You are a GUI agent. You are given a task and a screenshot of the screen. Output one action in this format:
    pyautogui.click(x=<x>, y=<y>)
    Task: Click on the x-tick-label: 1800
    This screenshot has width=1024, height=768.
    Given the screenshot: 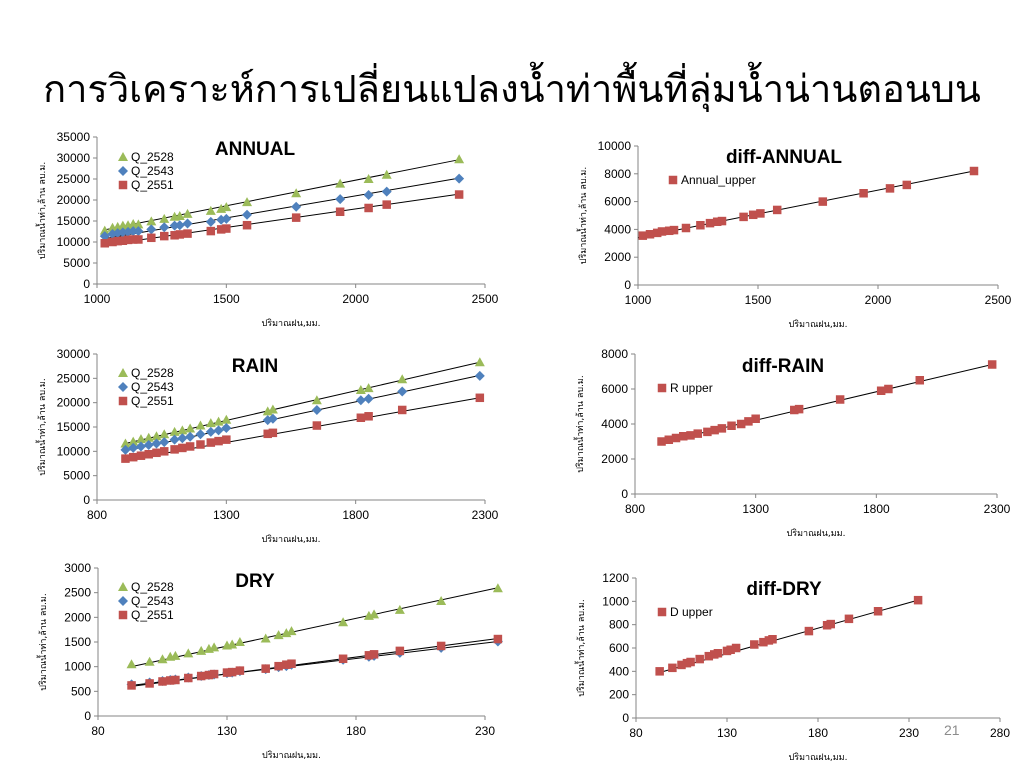 What is the action you would take?
    pyautogui.click(x=876, y=509)
    